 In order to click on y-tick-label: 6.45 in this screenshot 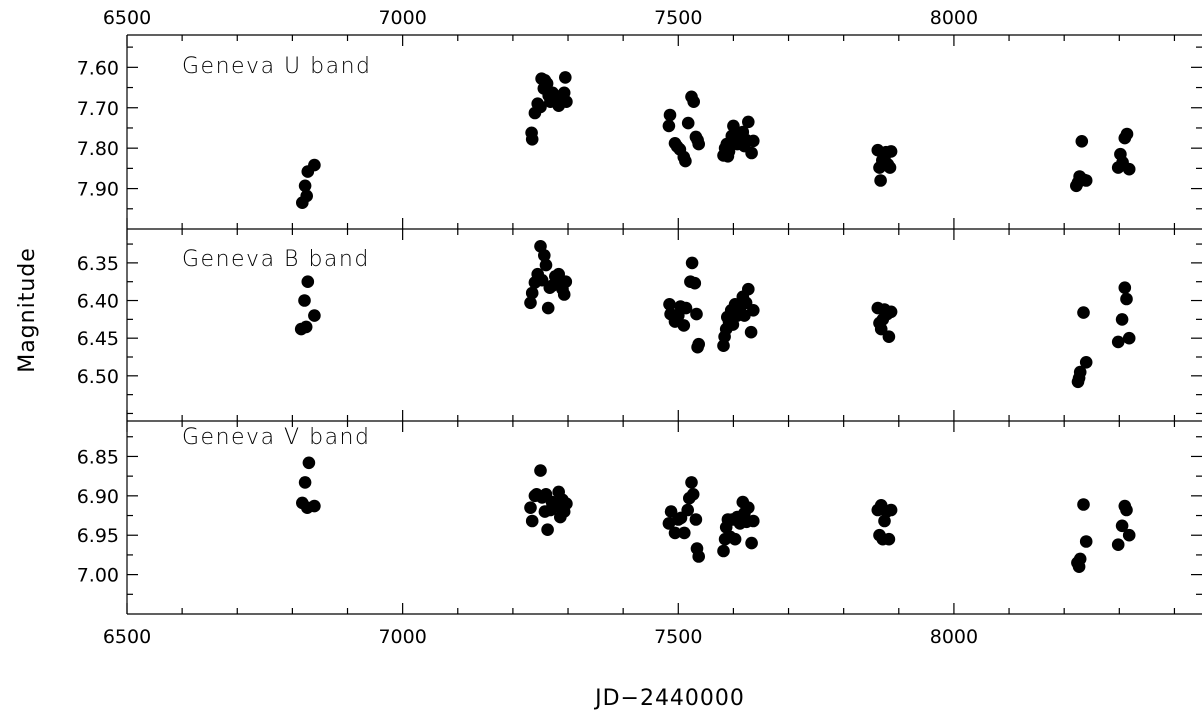, I will do `click(98, 339)`.